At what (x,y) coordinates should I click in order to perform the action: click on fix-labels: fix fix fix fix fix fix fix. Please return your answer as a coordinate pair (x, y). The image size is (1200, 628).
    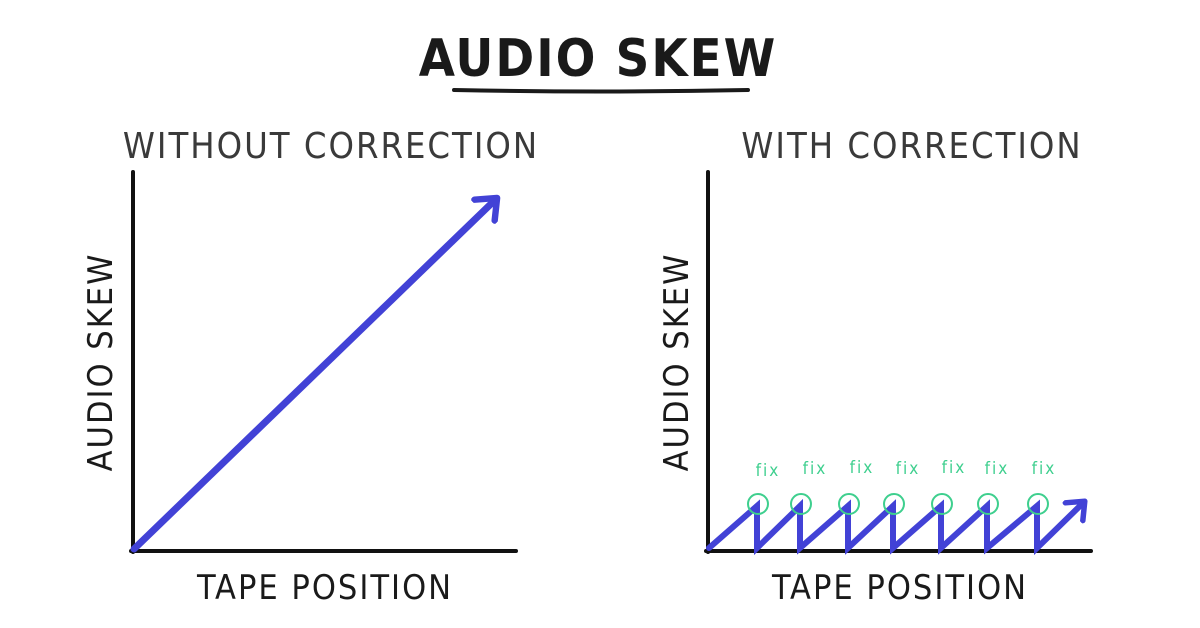
    Looking at the image, I should click on (906, 469).